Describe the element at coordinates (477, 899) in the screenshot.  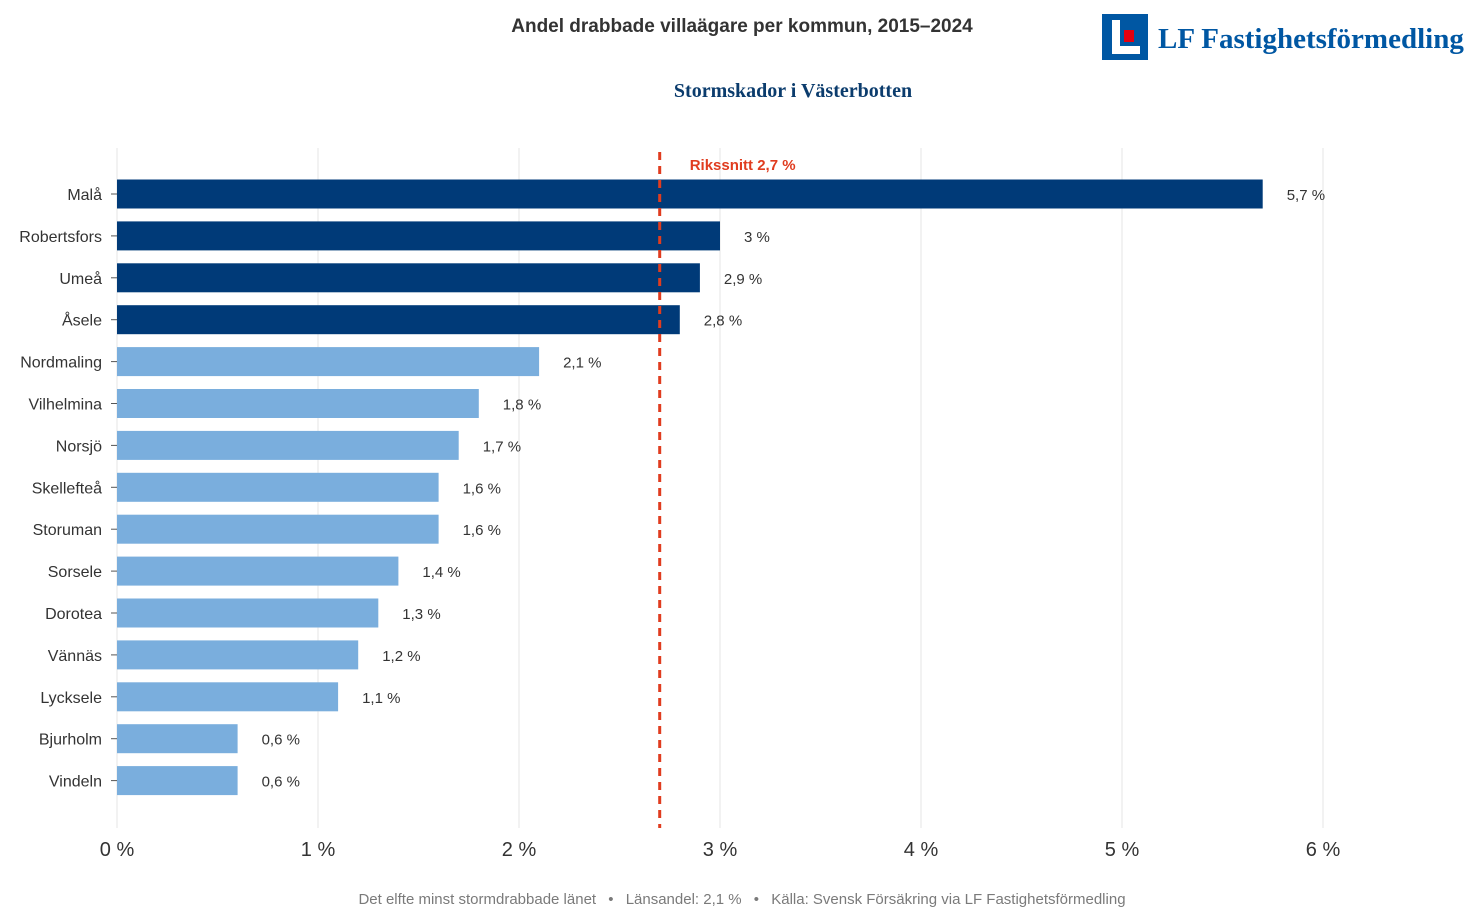
I see `footer-item: Det elfte minst stormdrabbade länet` at that location.